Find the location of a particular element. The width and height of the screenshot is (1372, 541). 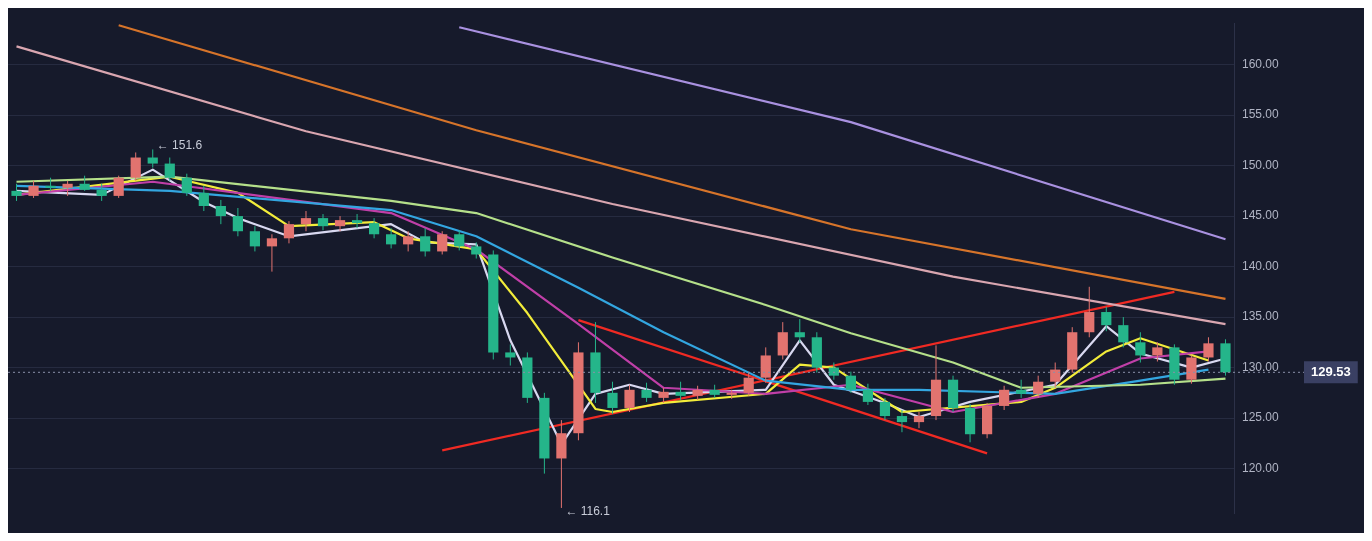

y-tick-label: 125.00 is located at coordinates (1261, 417).